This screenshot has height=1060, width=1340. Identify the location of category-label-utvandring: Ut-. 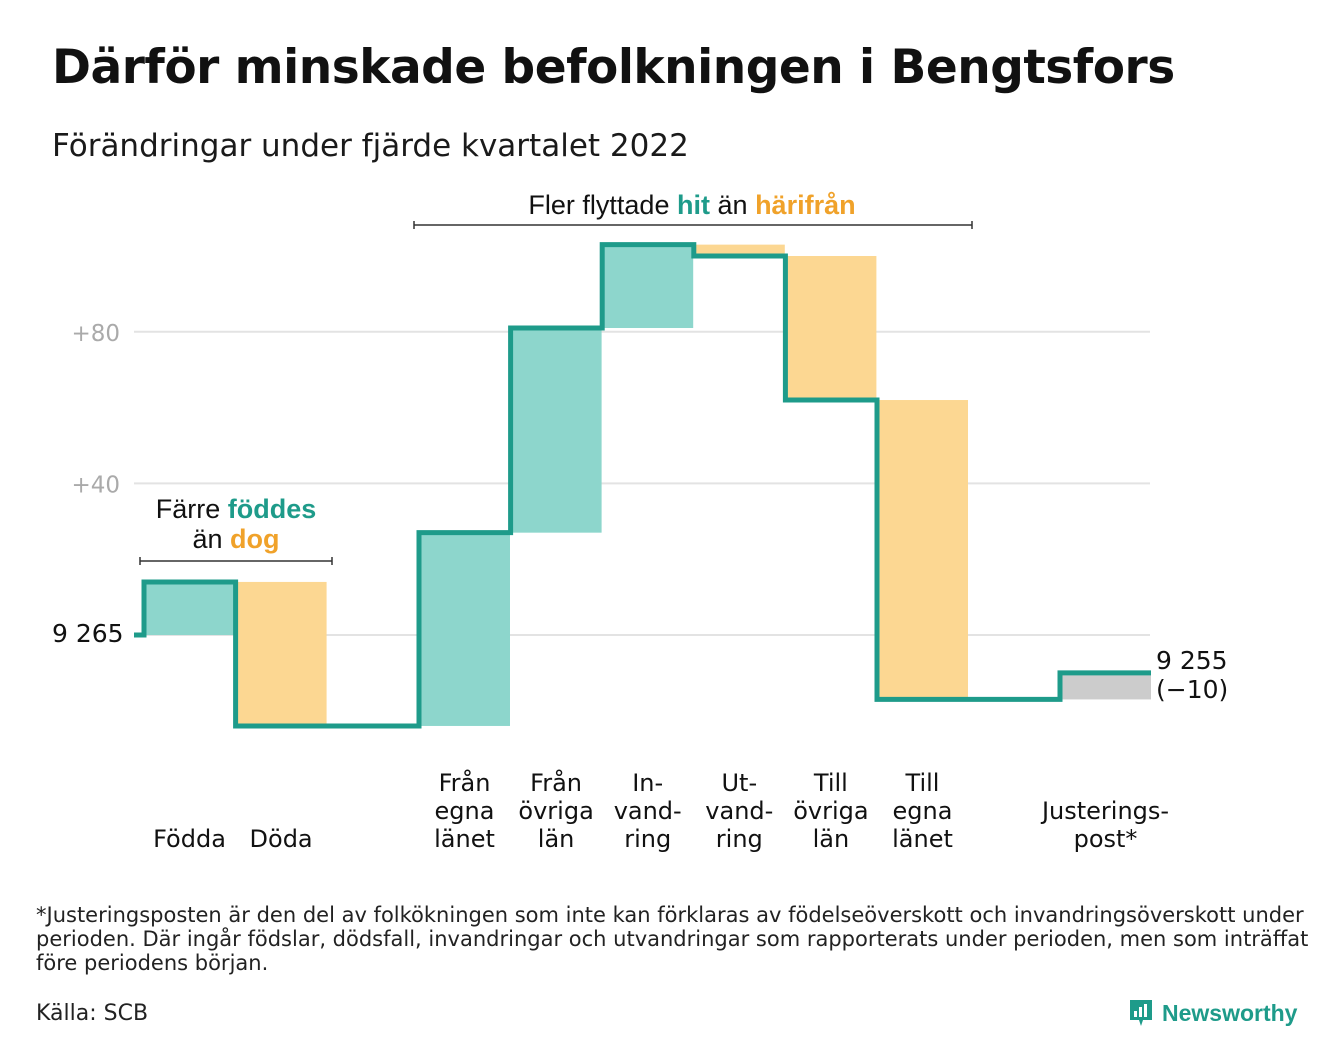
(739, 783).